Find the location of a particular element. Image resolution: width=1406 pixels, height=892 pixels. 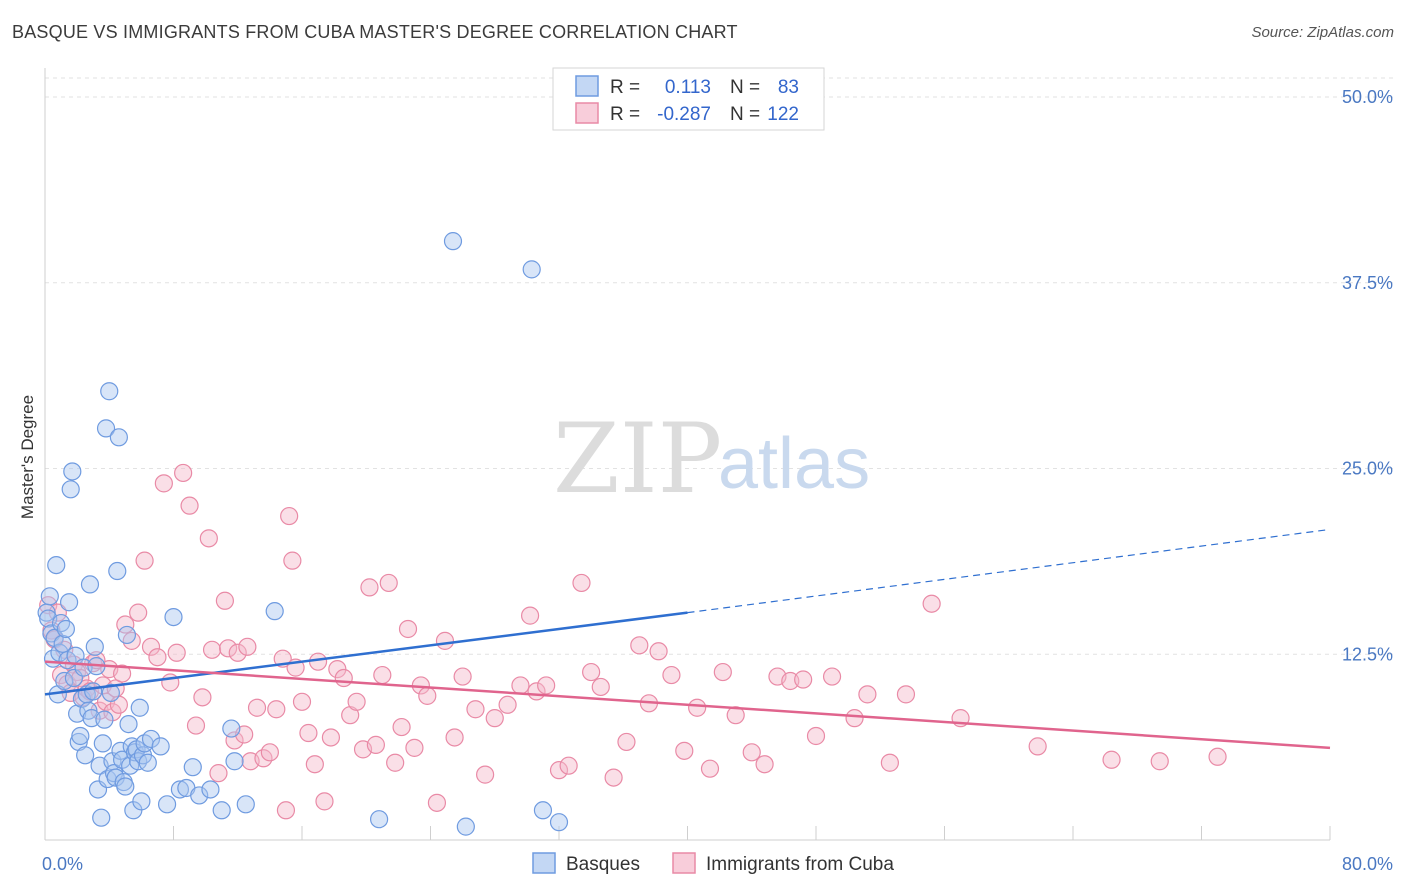

x-tick-label: 80.0% is located at coordinates (1367, 864).